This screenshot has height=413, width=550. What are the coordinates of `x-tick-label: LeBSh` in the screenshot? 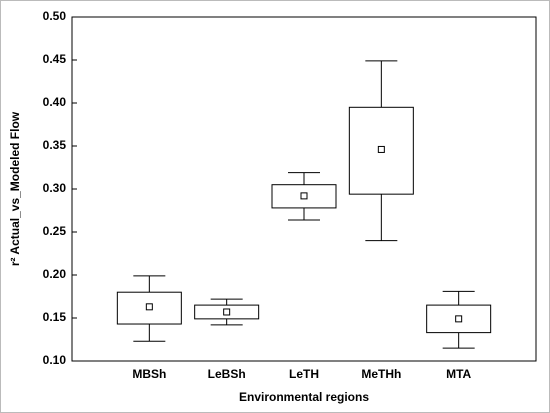 It's located at (227, 374).